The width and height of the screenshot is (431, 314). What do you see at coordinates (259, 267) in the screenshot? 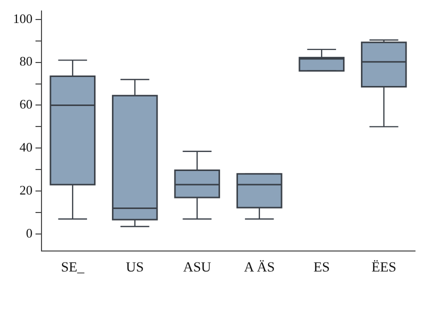
I see `x-tick-label: A ÄS` at bounding box center [259, 267].